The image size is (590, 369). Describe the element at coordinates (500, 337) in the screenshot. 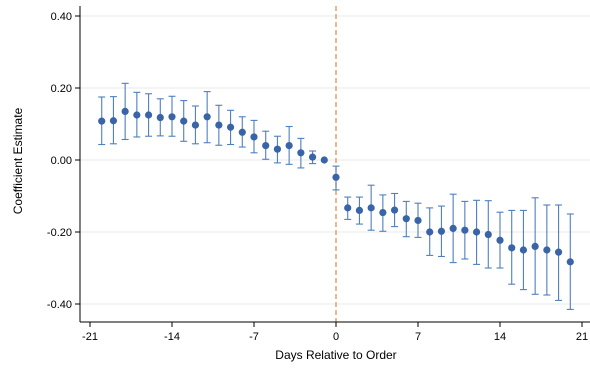

I see `x-tick-label: 14` at that location.